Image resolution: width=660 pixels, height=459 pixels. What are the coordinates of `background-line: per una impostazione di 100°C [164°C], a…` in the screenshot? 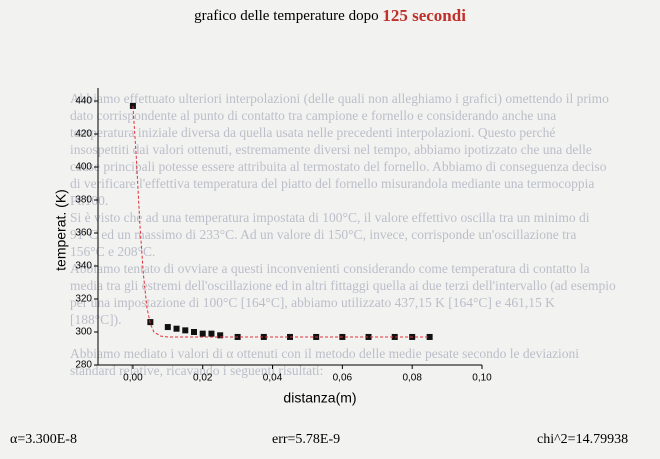 It's located at (312, 302).